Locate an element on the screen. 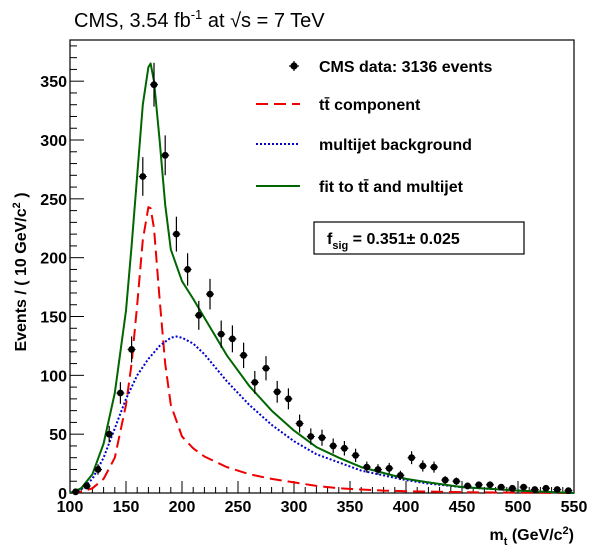  legend-item-data: CMS data: 3136 events is located at coordinates (391, 67).